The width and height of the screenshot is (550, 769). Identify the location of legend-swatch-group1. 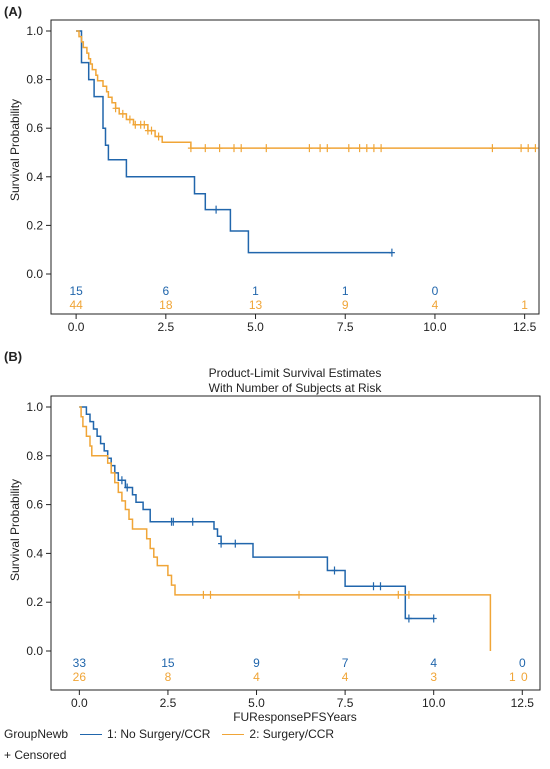
(91, 734).